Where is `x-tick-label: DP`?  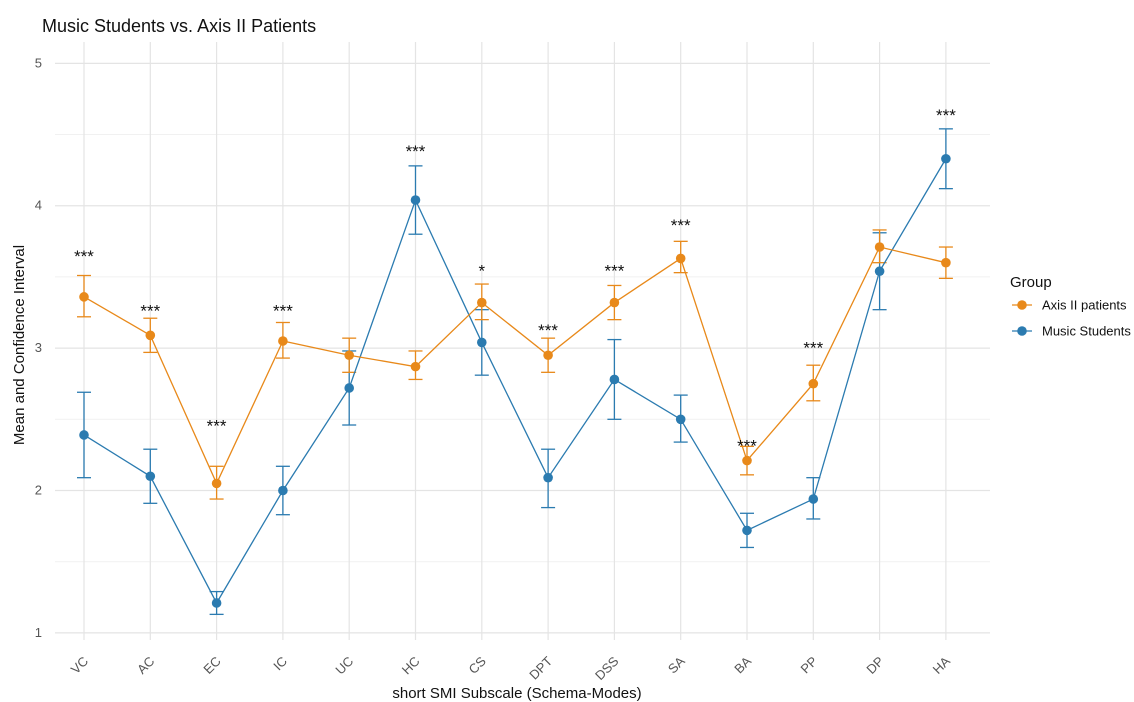 x-tick-label: DP is located at coordinates (874, 665).